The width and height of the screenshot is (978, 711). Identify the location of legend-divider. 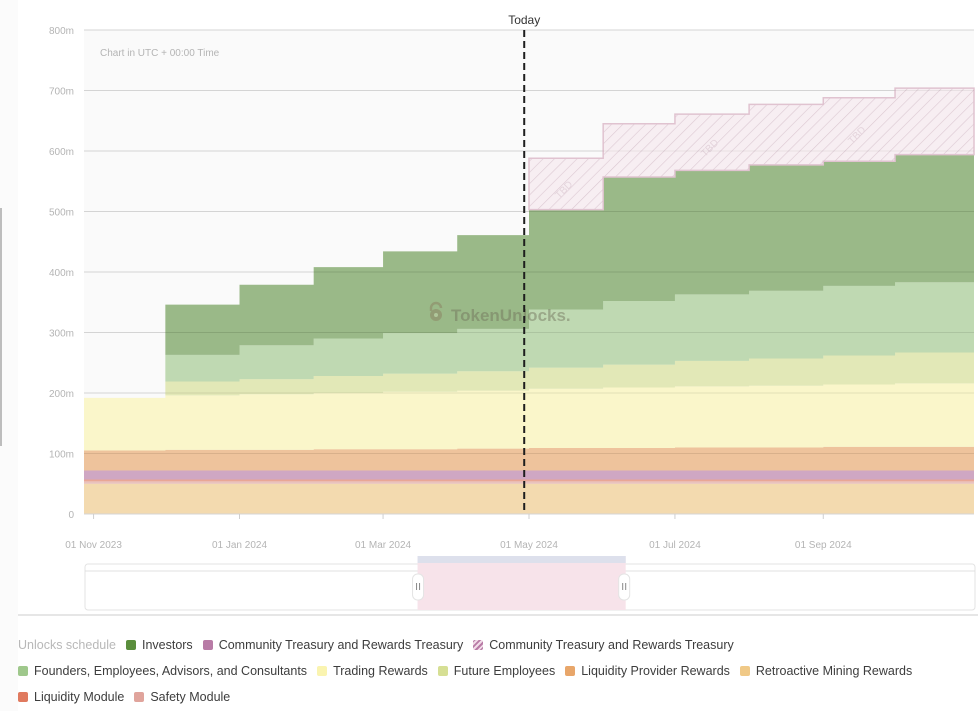
(498, 615).